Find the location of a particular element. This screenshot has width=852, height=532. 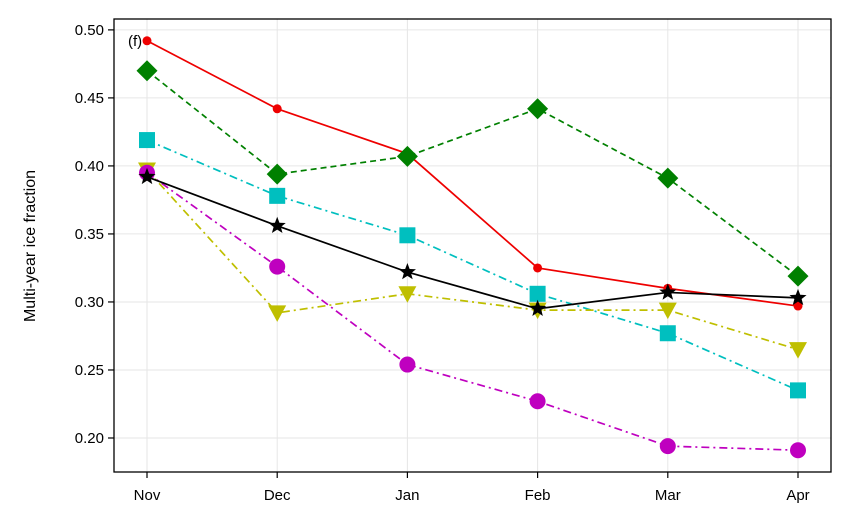

panel-label: (f) is located at coordinates (135, 41).